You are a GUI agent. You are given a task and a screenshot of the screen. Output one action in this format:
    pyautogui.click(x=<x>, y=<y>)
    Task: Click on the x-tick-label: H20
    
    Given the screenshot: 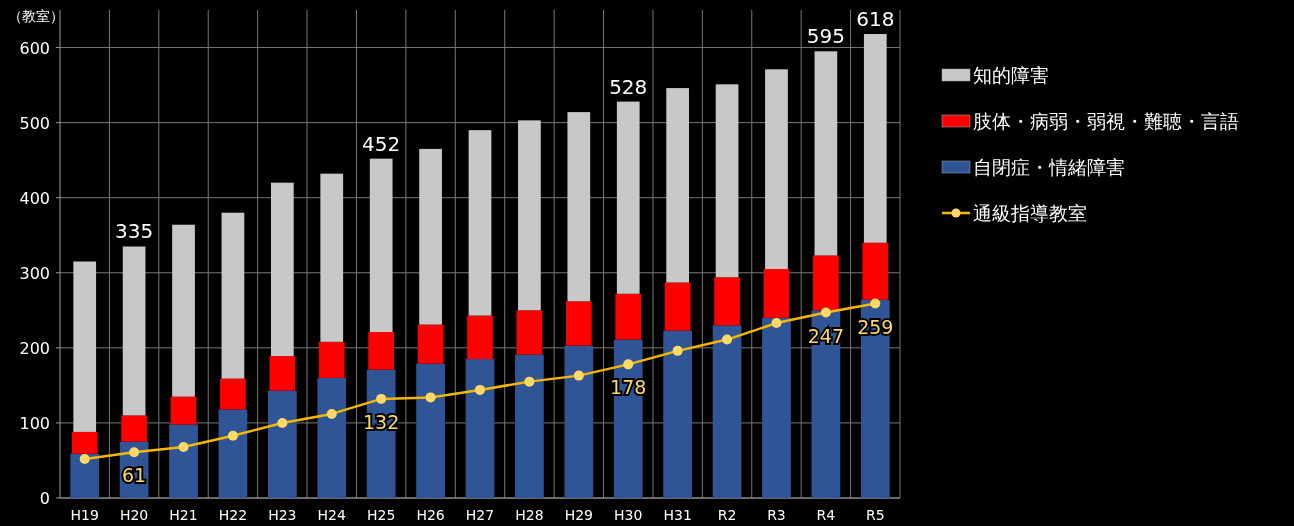 What is the action you would take?
    pyautogui.click(x=134, y=515)
    